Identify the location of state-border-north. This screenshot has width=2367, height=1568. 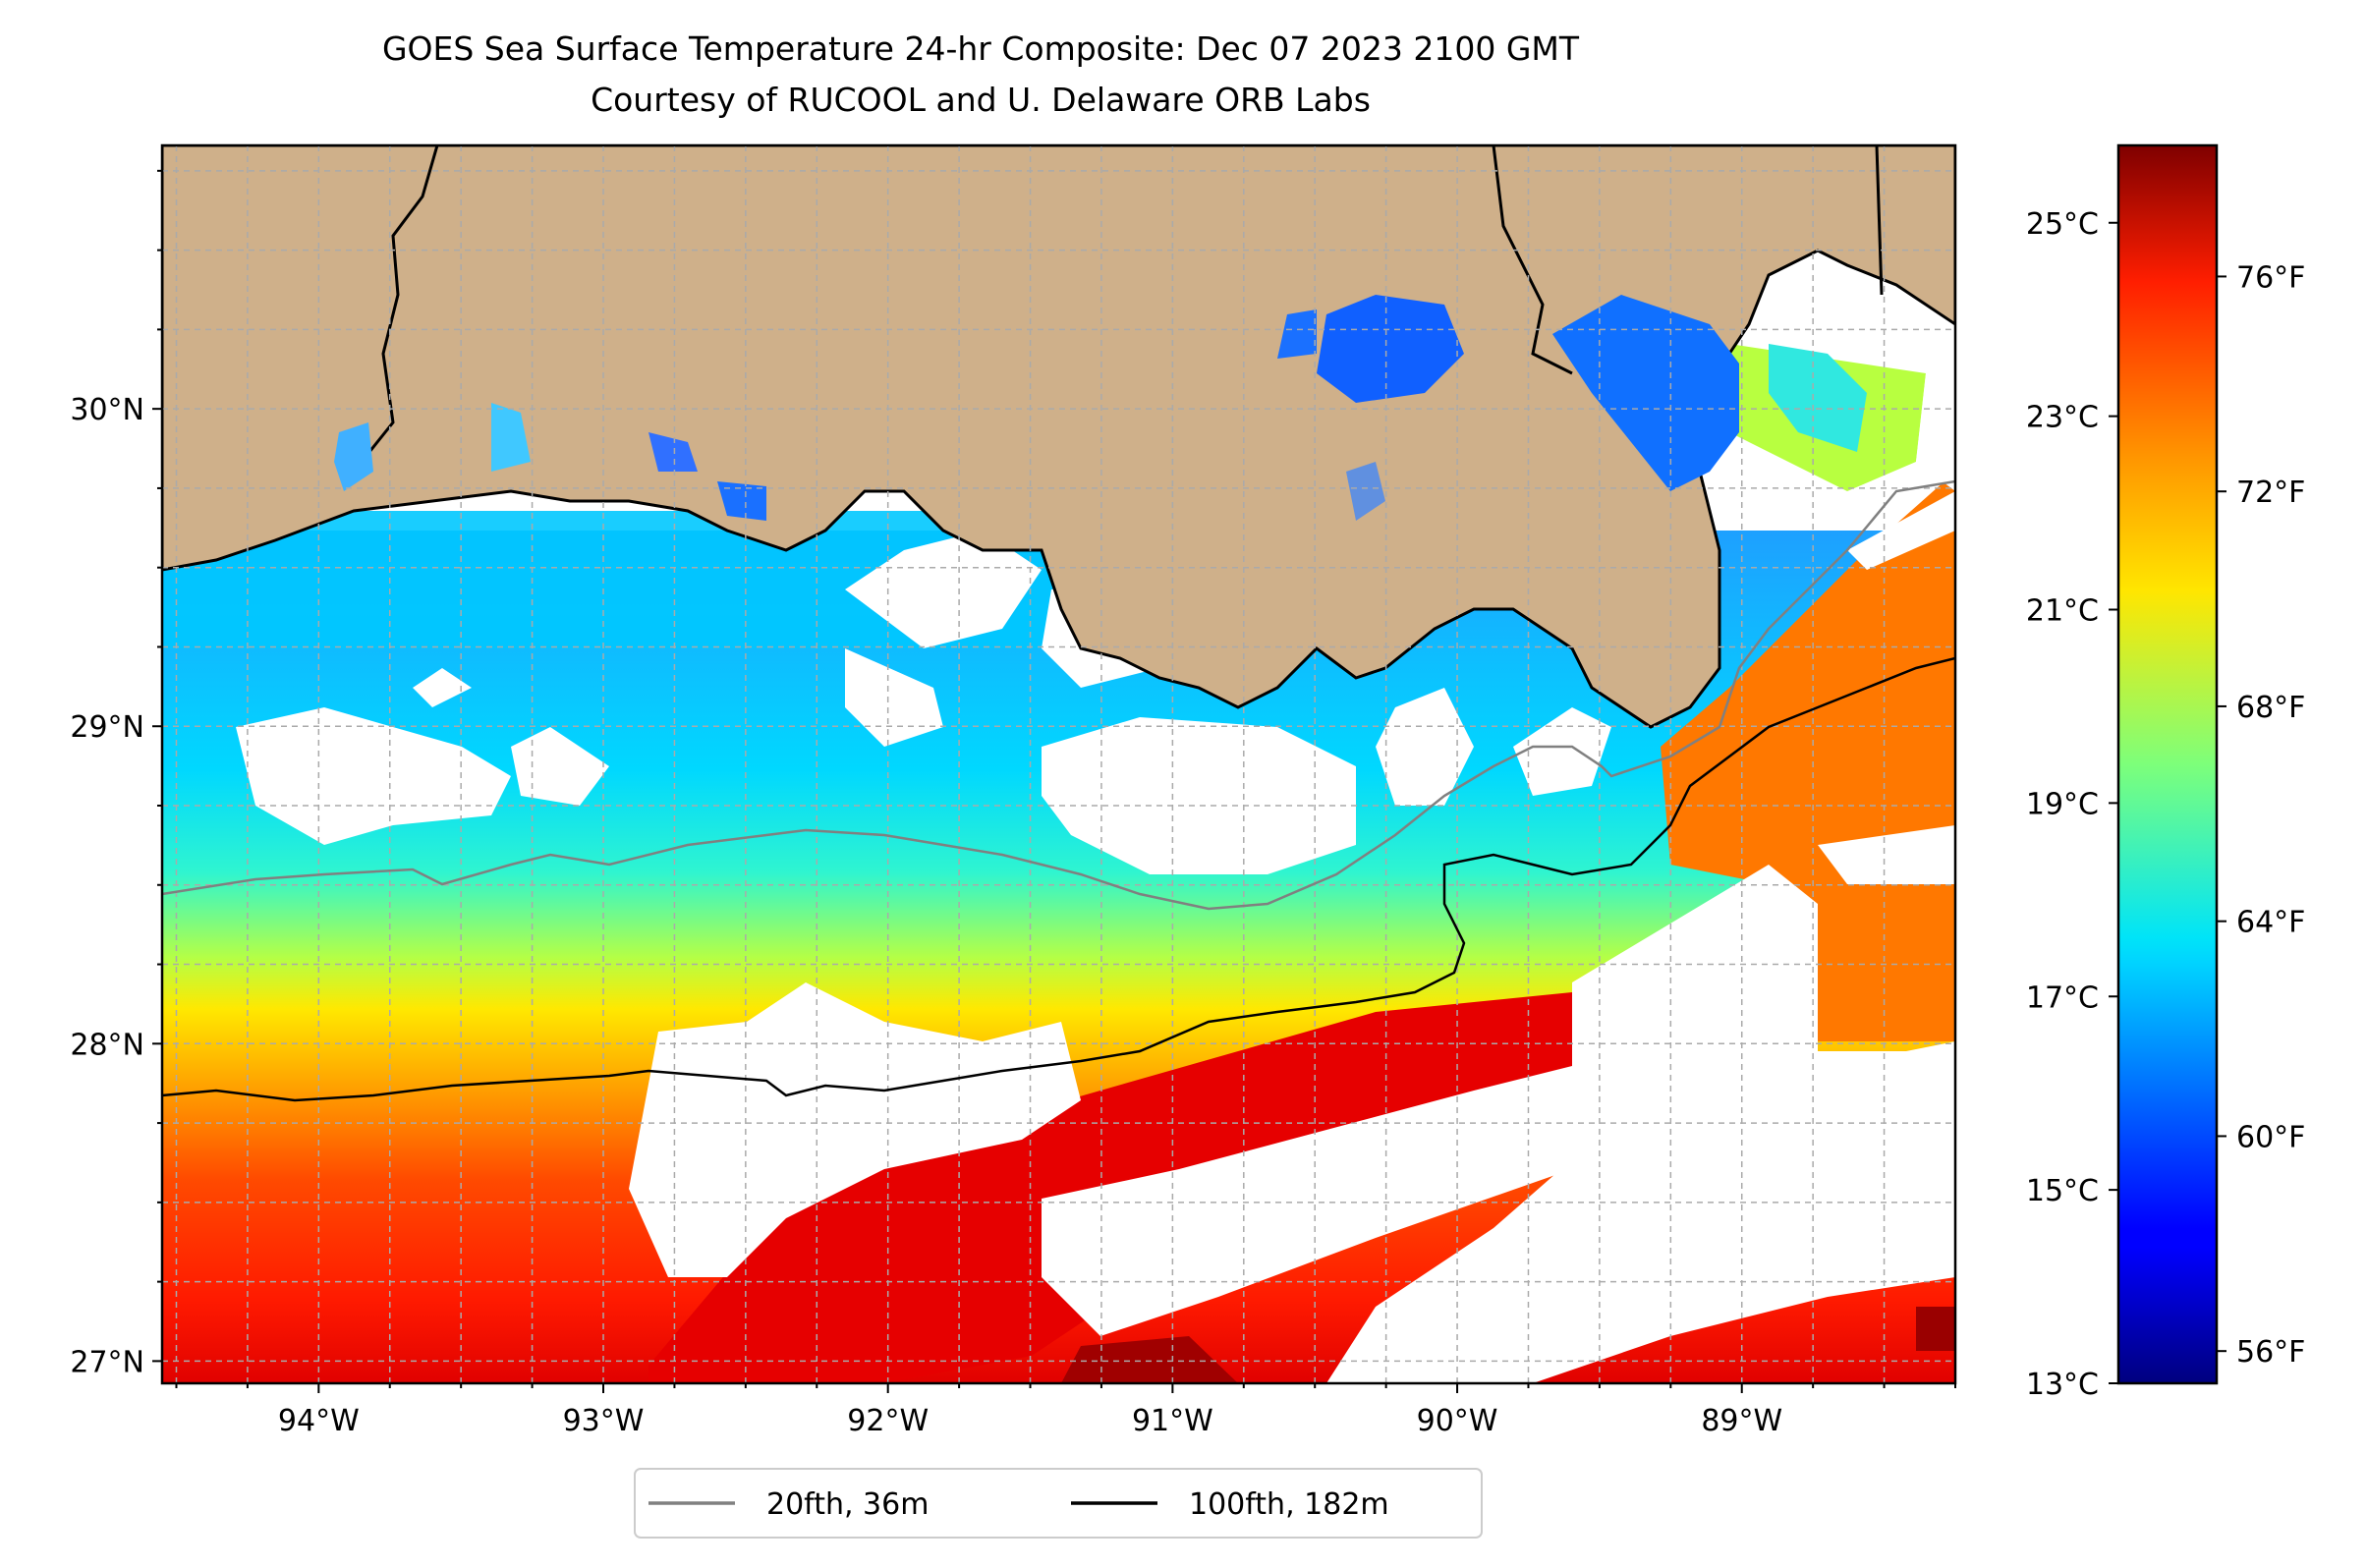
(1879, 220).